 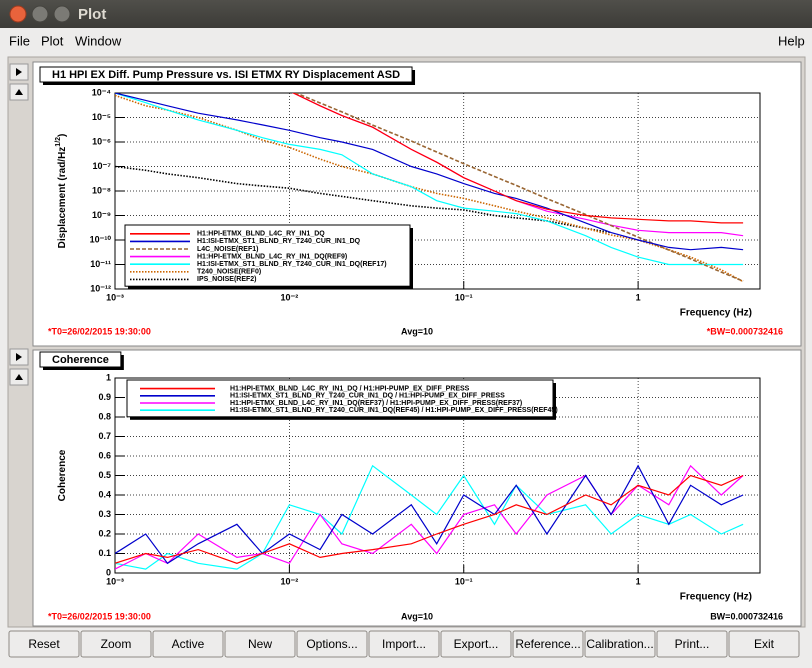 I want to click on button-label: Reset, so click(x=44, y=644).